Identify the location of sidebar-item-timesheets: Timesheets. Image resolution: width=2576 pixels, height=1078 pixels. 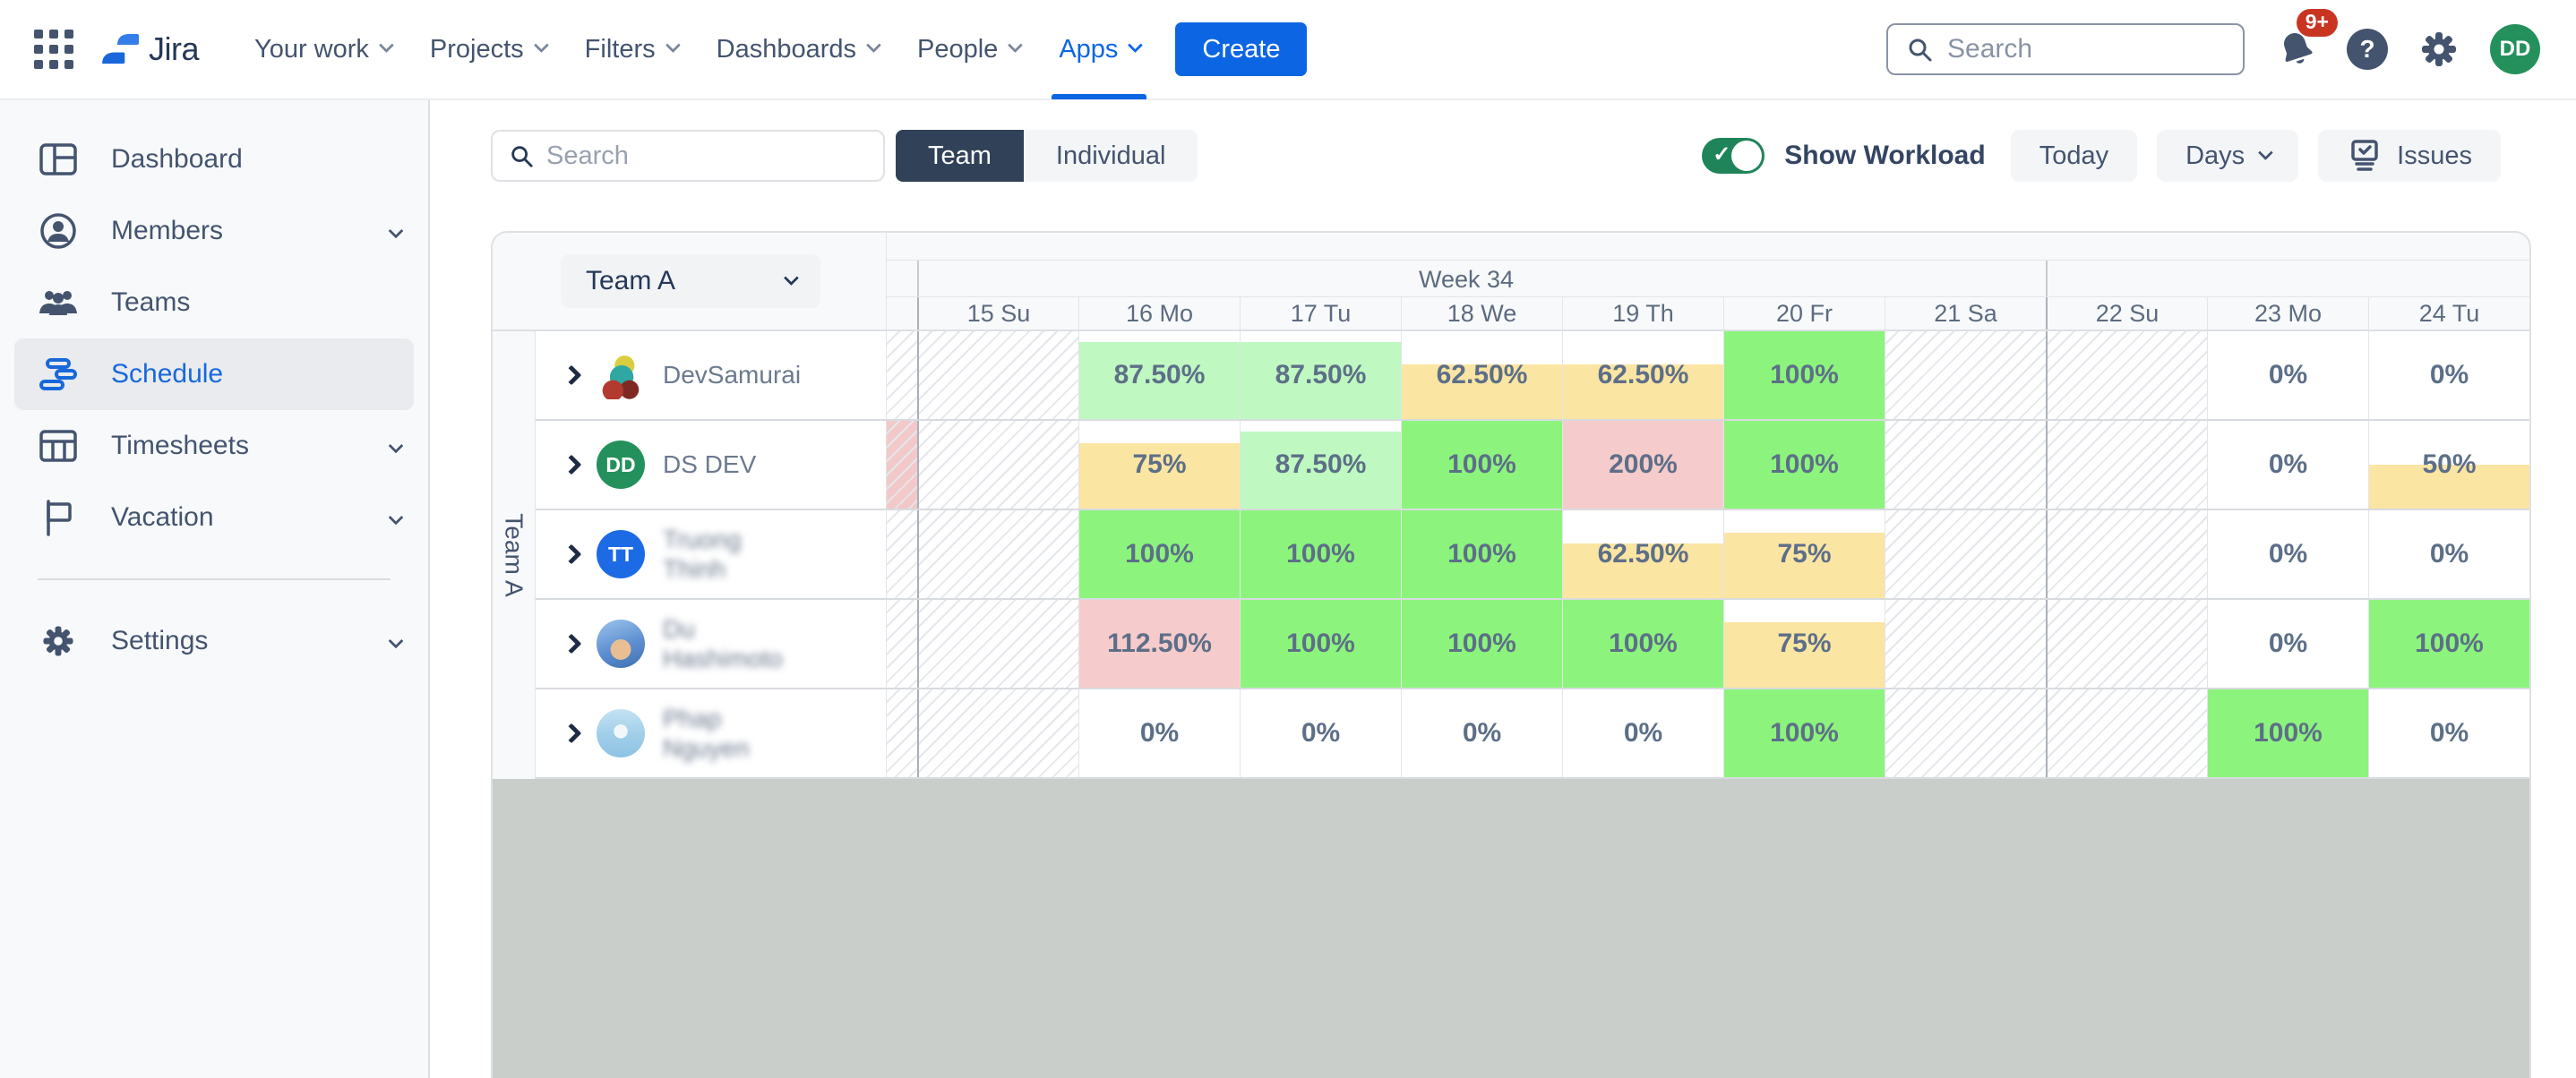
(214, 446).